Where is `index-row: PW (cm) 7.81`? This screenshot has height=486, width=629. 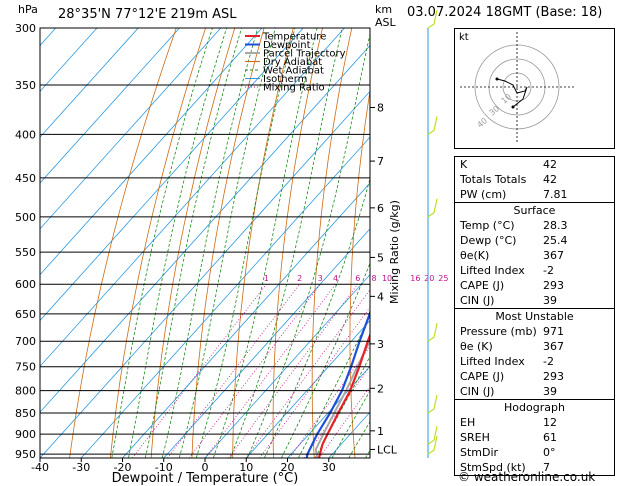 index-row: PW (cm) 7.81 is located at coordinates (534, 194).